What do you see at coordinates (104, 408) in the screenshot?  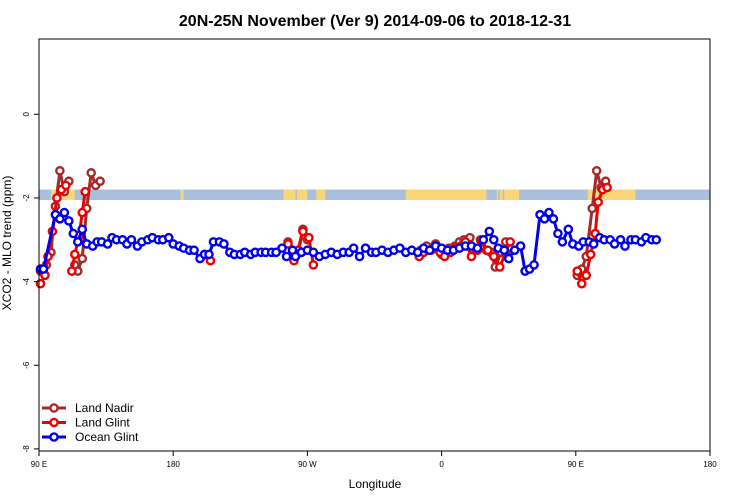 I see `legend-label: Land Nadir` at bounding box center [104, 408].